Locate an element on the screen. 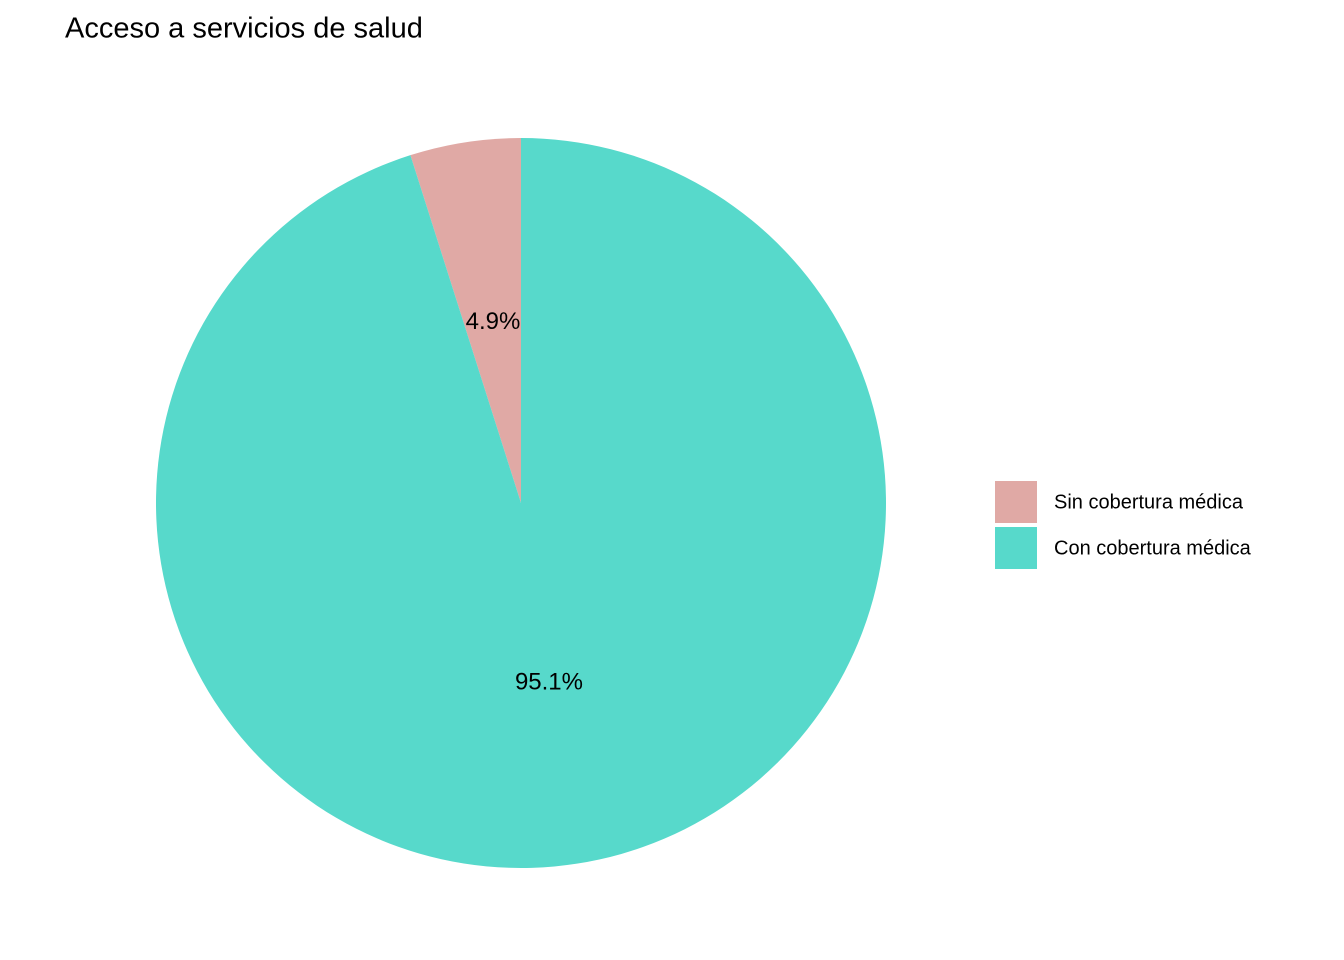  data-label: 95.1% is located at coordinates (549, 682).